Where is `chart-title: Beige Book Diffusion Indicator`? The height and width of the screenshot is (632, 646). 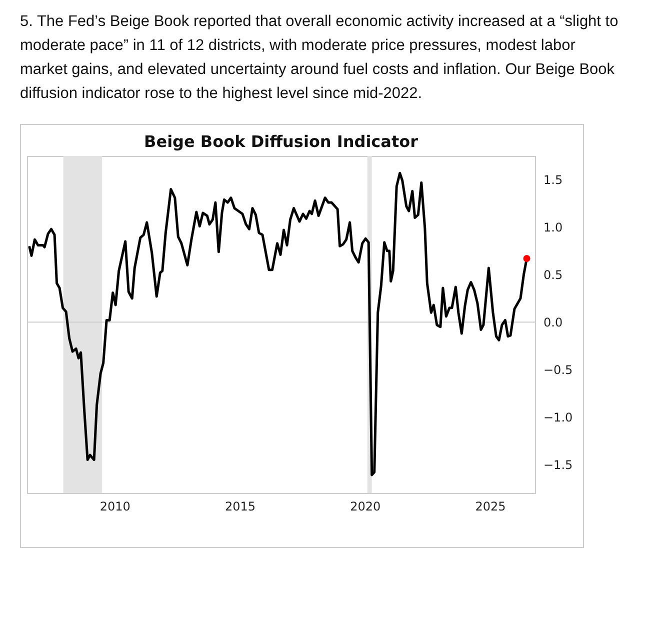
chart-title: Beige Book Diffusion Indicator is located at coordinates (281, 141).